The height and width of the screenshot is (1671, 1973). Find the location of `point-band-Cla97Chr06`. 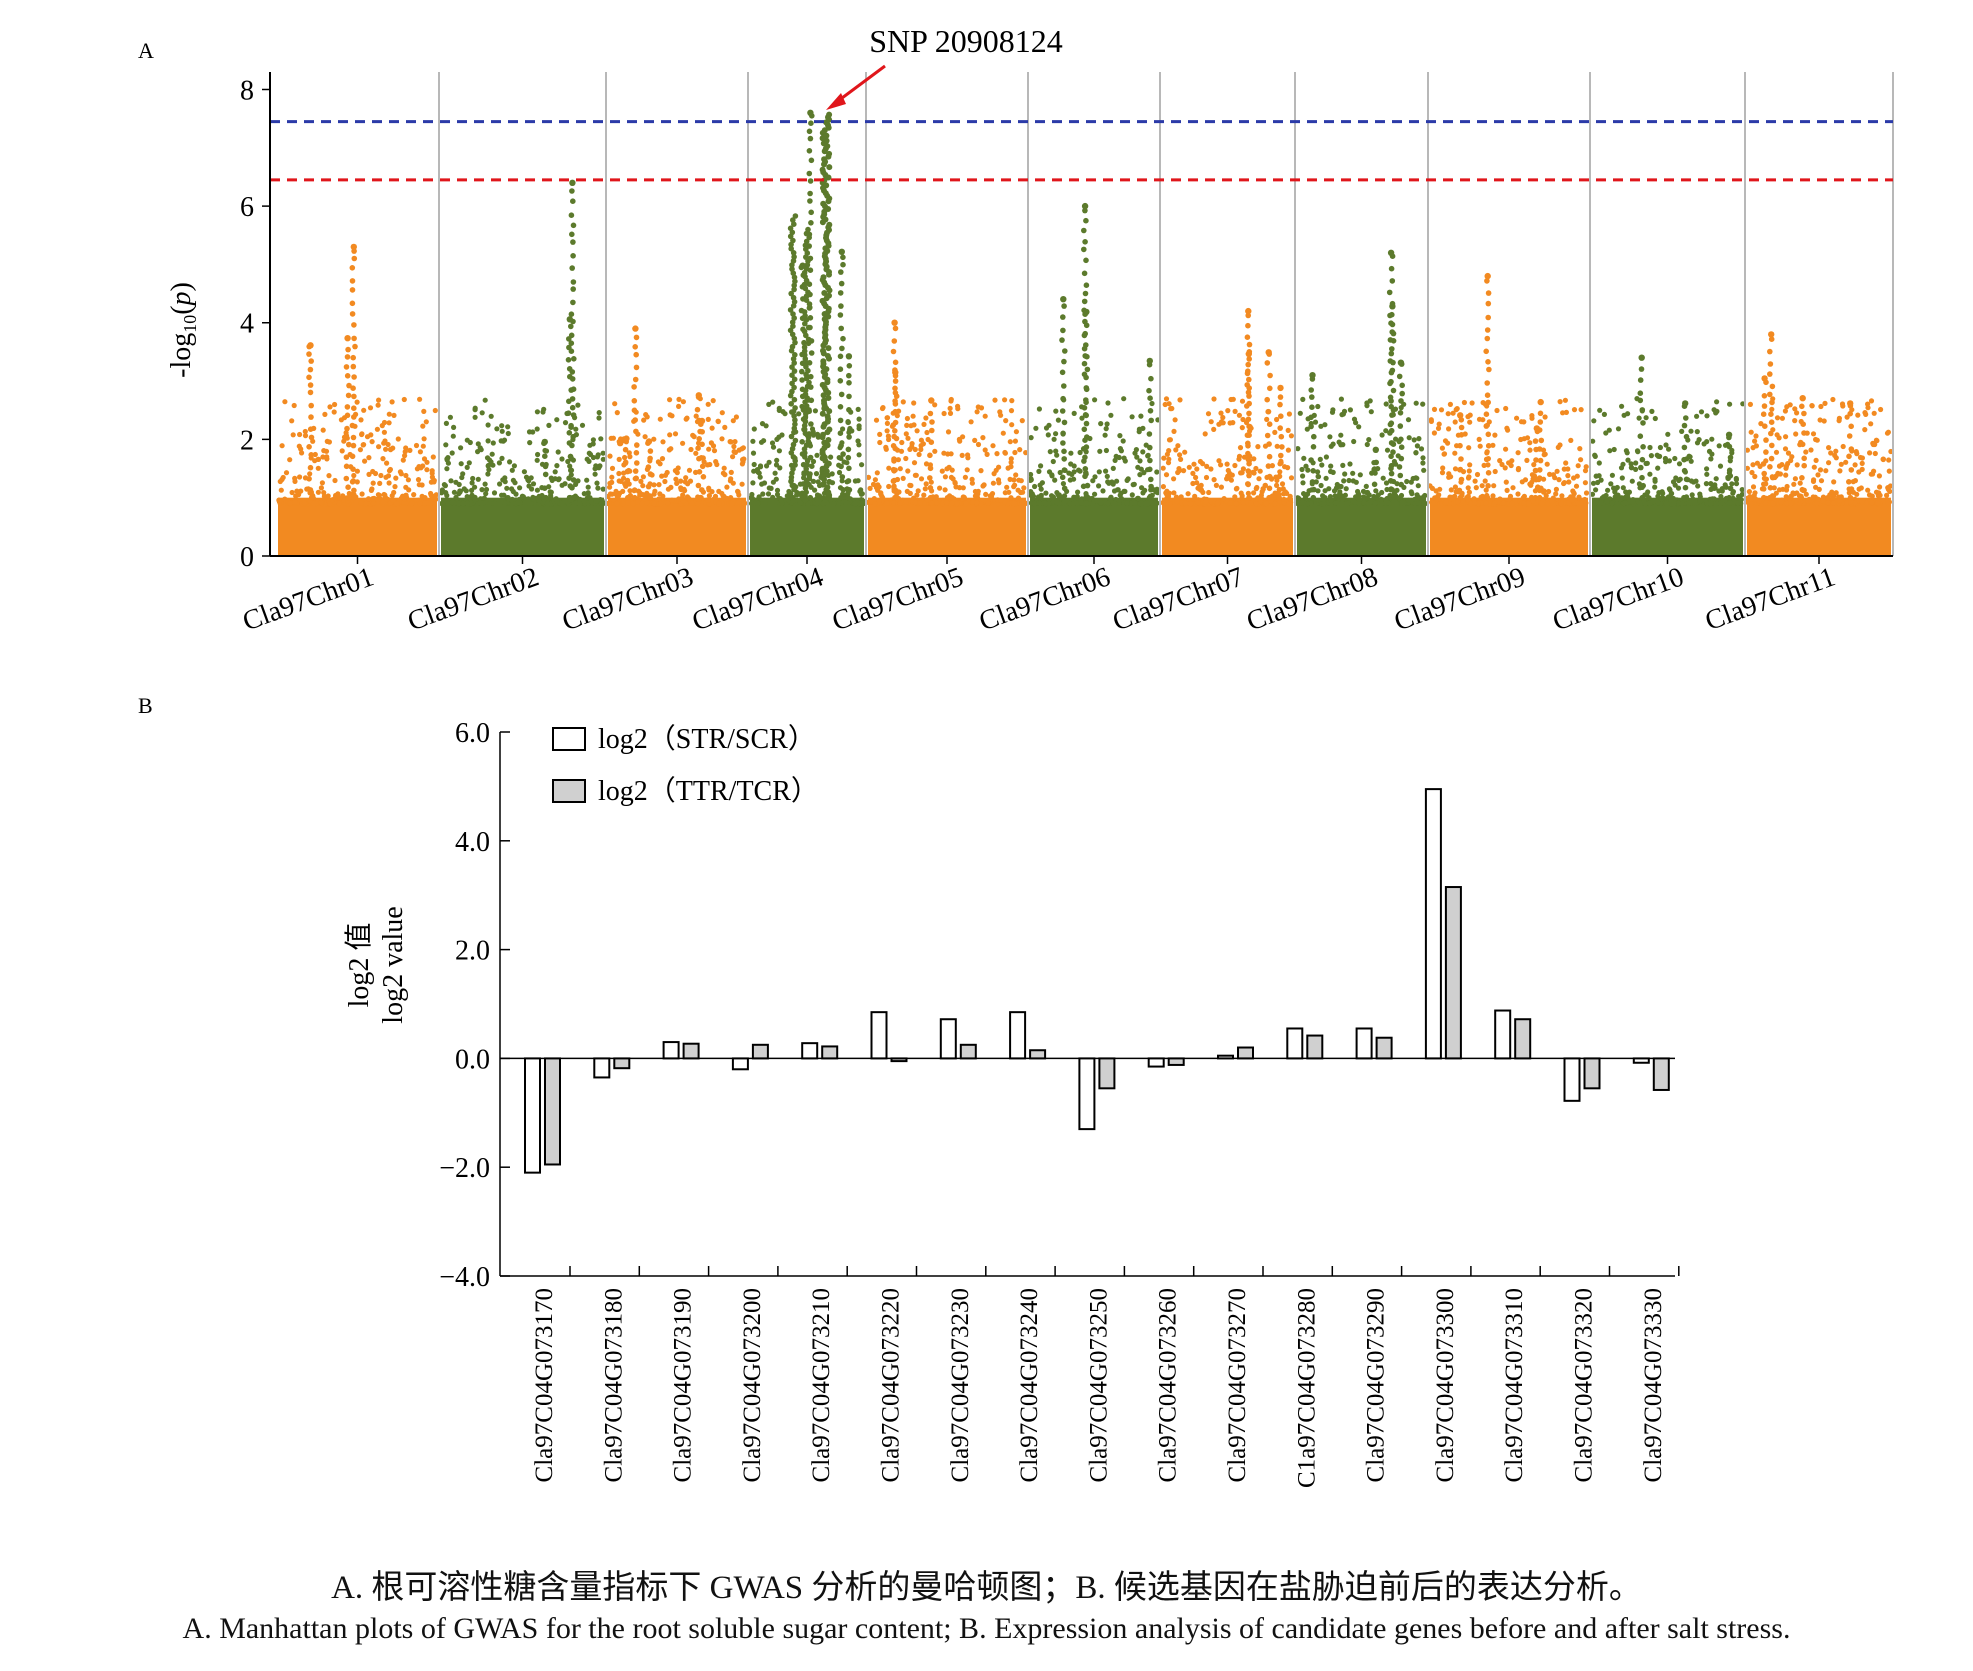

point-band-Cla97Chr06 is located at coordinates (1094, 526).